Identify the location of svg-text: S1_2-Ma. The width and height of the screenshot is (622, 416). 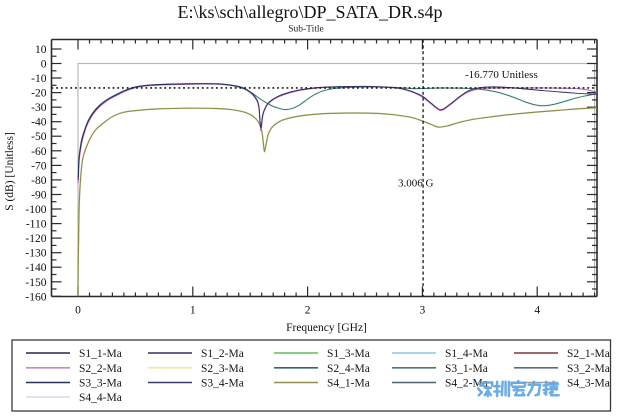
(222, 354).